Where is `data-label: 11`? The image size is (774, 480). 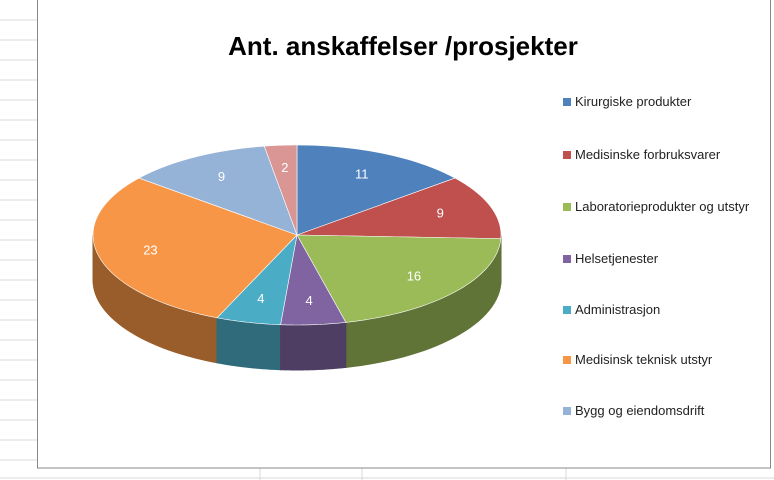
data-label: 11 is located at coordinates (362, 173).